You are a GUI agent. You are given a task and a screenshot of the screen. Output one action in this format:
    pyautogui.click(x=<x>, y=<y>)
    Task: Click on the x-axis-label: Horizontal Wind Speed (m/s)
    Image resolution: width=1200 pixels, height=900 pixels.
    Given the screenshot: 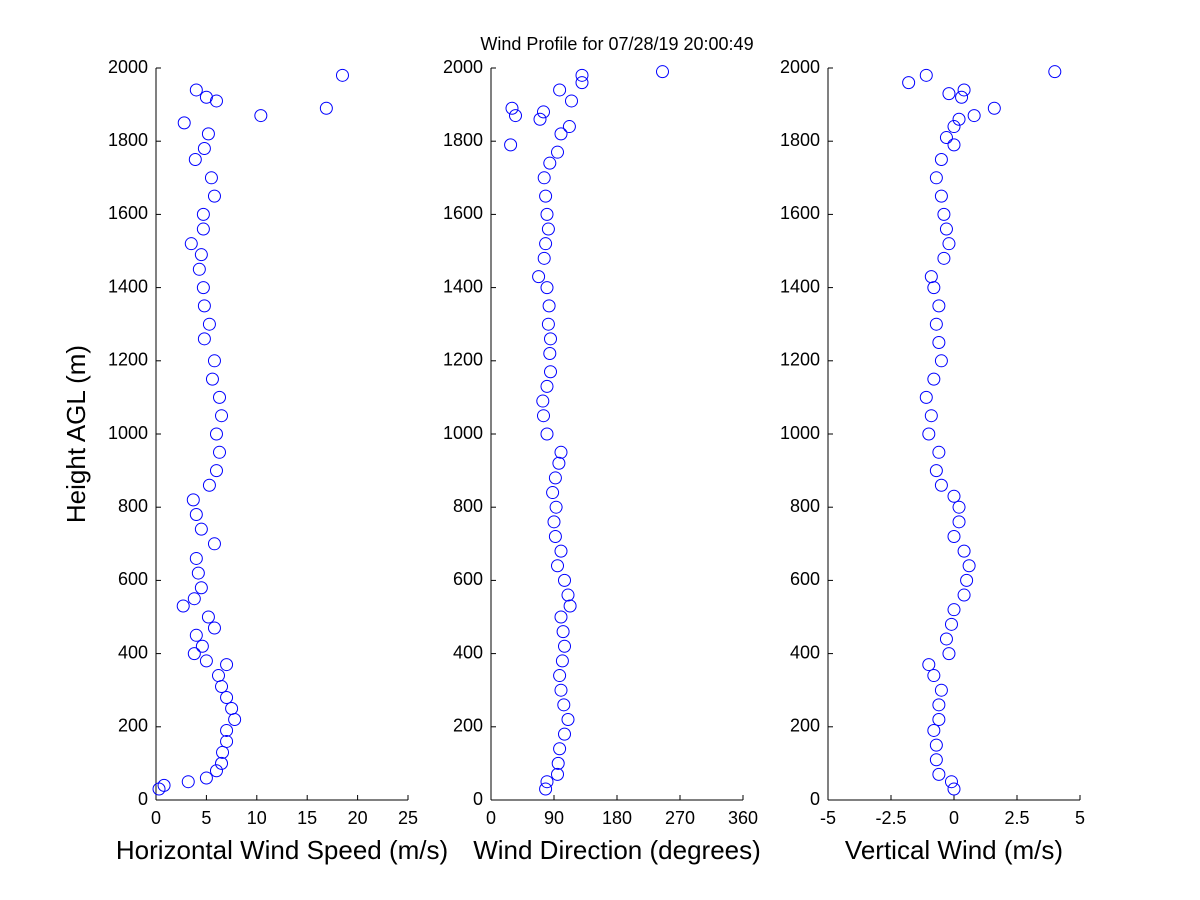 What is the action you would take?
    pyautogui.click(x=282, y=850)
    